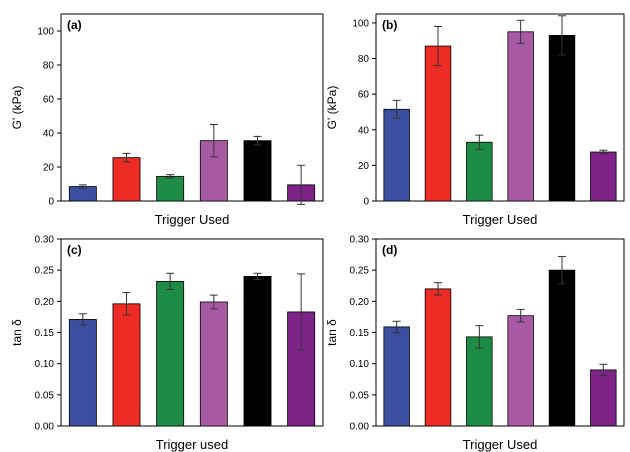 The width and height of the screenshot is (630, 452). I want to click on x-axis-label: Trigger used, so click(192, 444).